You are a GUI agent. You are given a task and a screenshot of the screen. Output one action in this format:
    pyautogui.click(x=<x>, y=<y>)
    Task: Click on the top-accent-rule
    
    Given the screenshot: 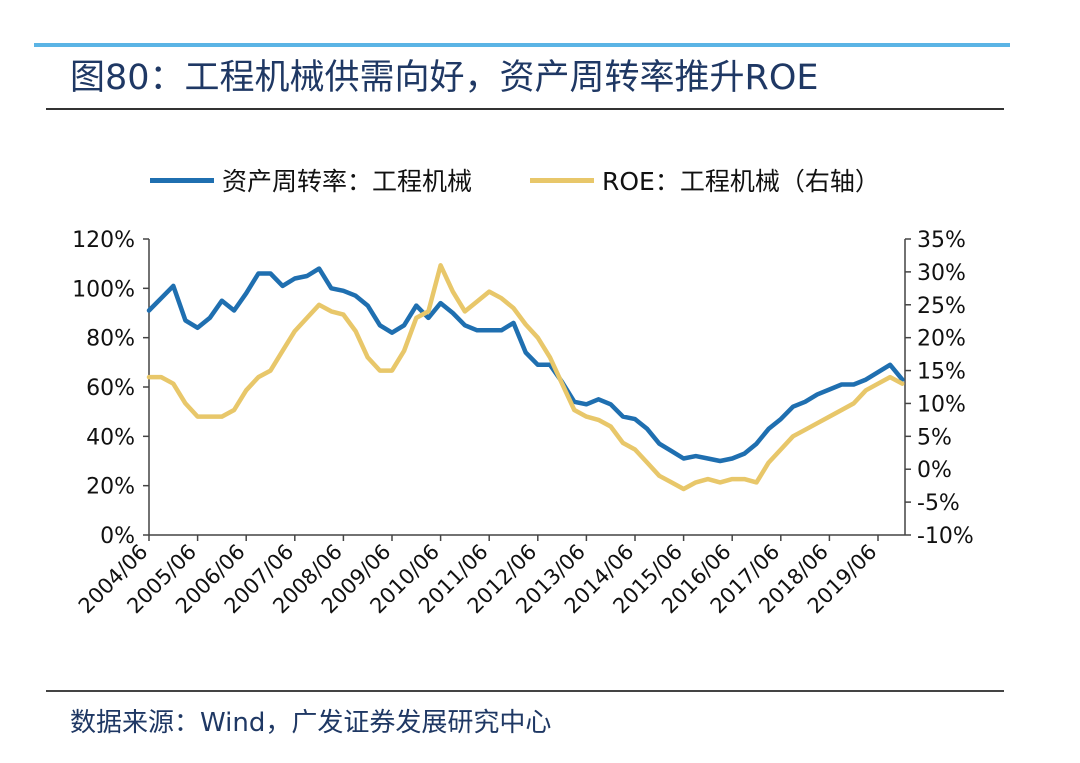 What is the action you would take?
    pyautogui.click(x=522, y=45)
    